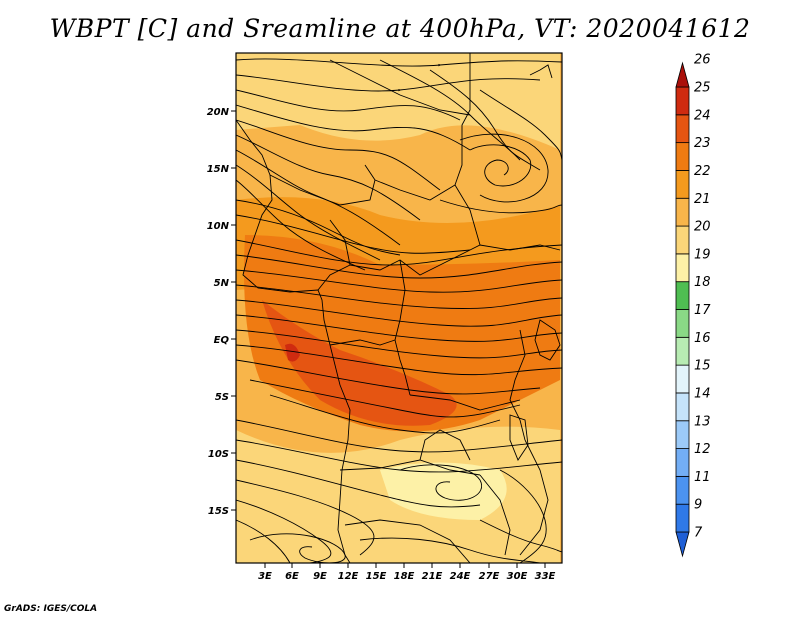 The width and height of the screenshot is (800, 618). What do you see at coordinates (702, 393) in the screenshot?
I see `colorbar-label: 14` at bounding box center [702, 393].